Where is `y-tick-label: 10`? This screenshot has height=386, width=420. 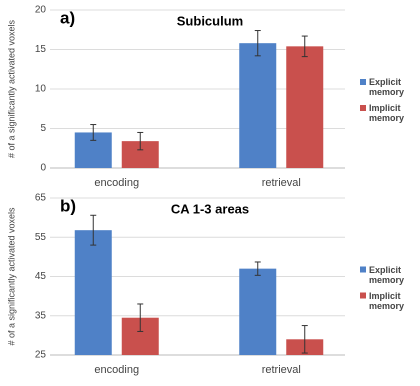
y-tick-label: 10 is located at coordinates (41, 89).